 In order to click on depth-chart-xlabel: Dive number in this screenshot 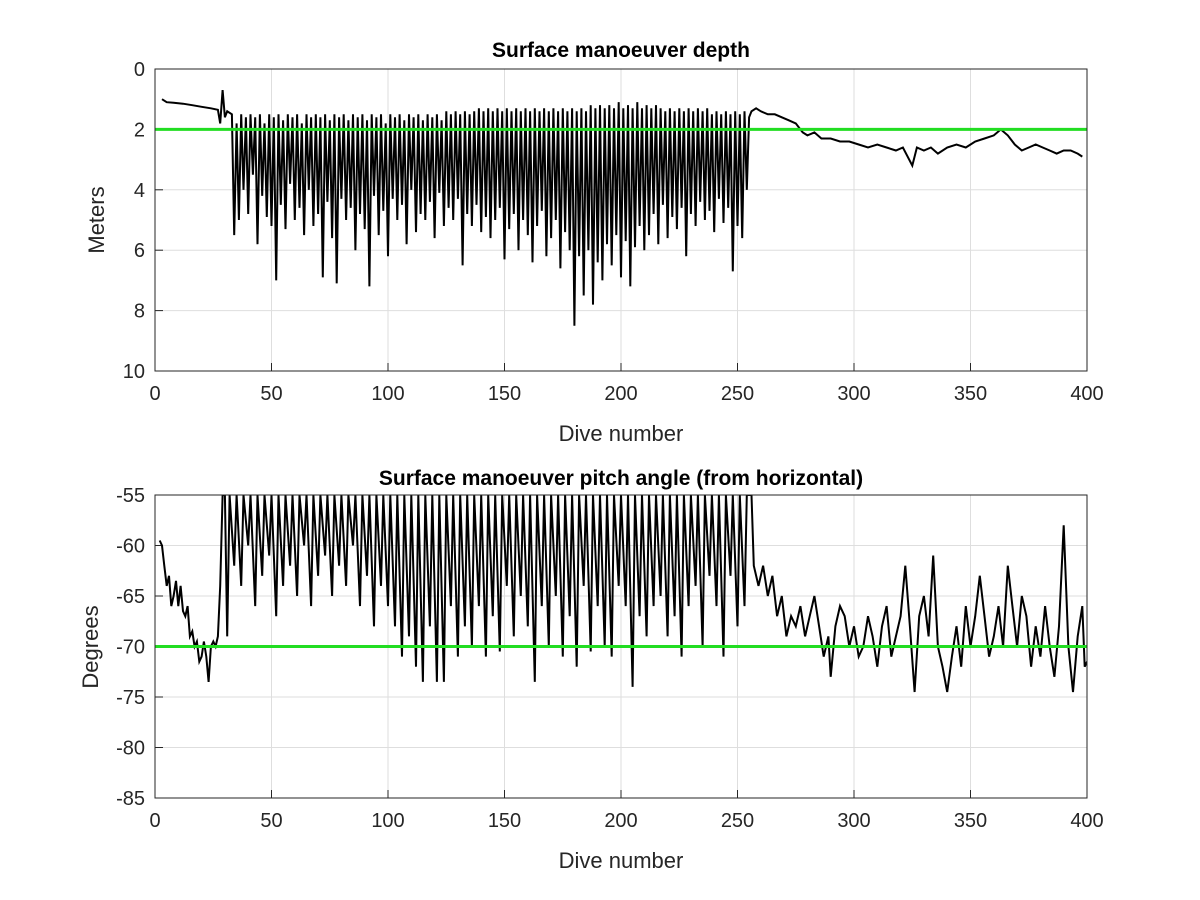, I will do `click(621, 433)`.